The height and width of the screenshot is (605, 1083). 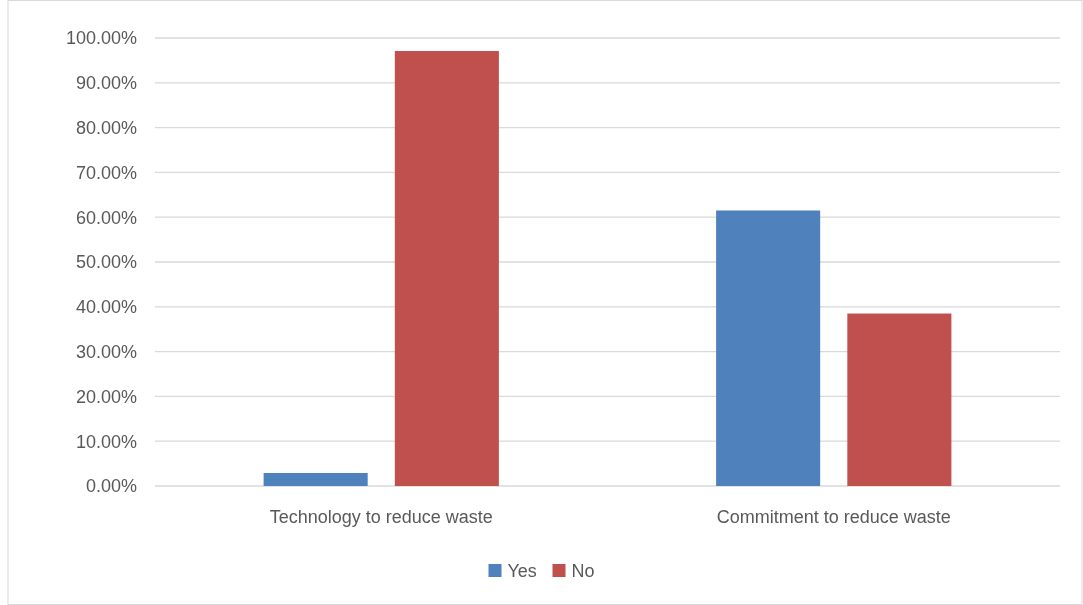 What do you see at coordinates (381, 517) in the screenshot?
I see `x-tick-label: Technology to reduce waste` at bounding box center [381, 517].